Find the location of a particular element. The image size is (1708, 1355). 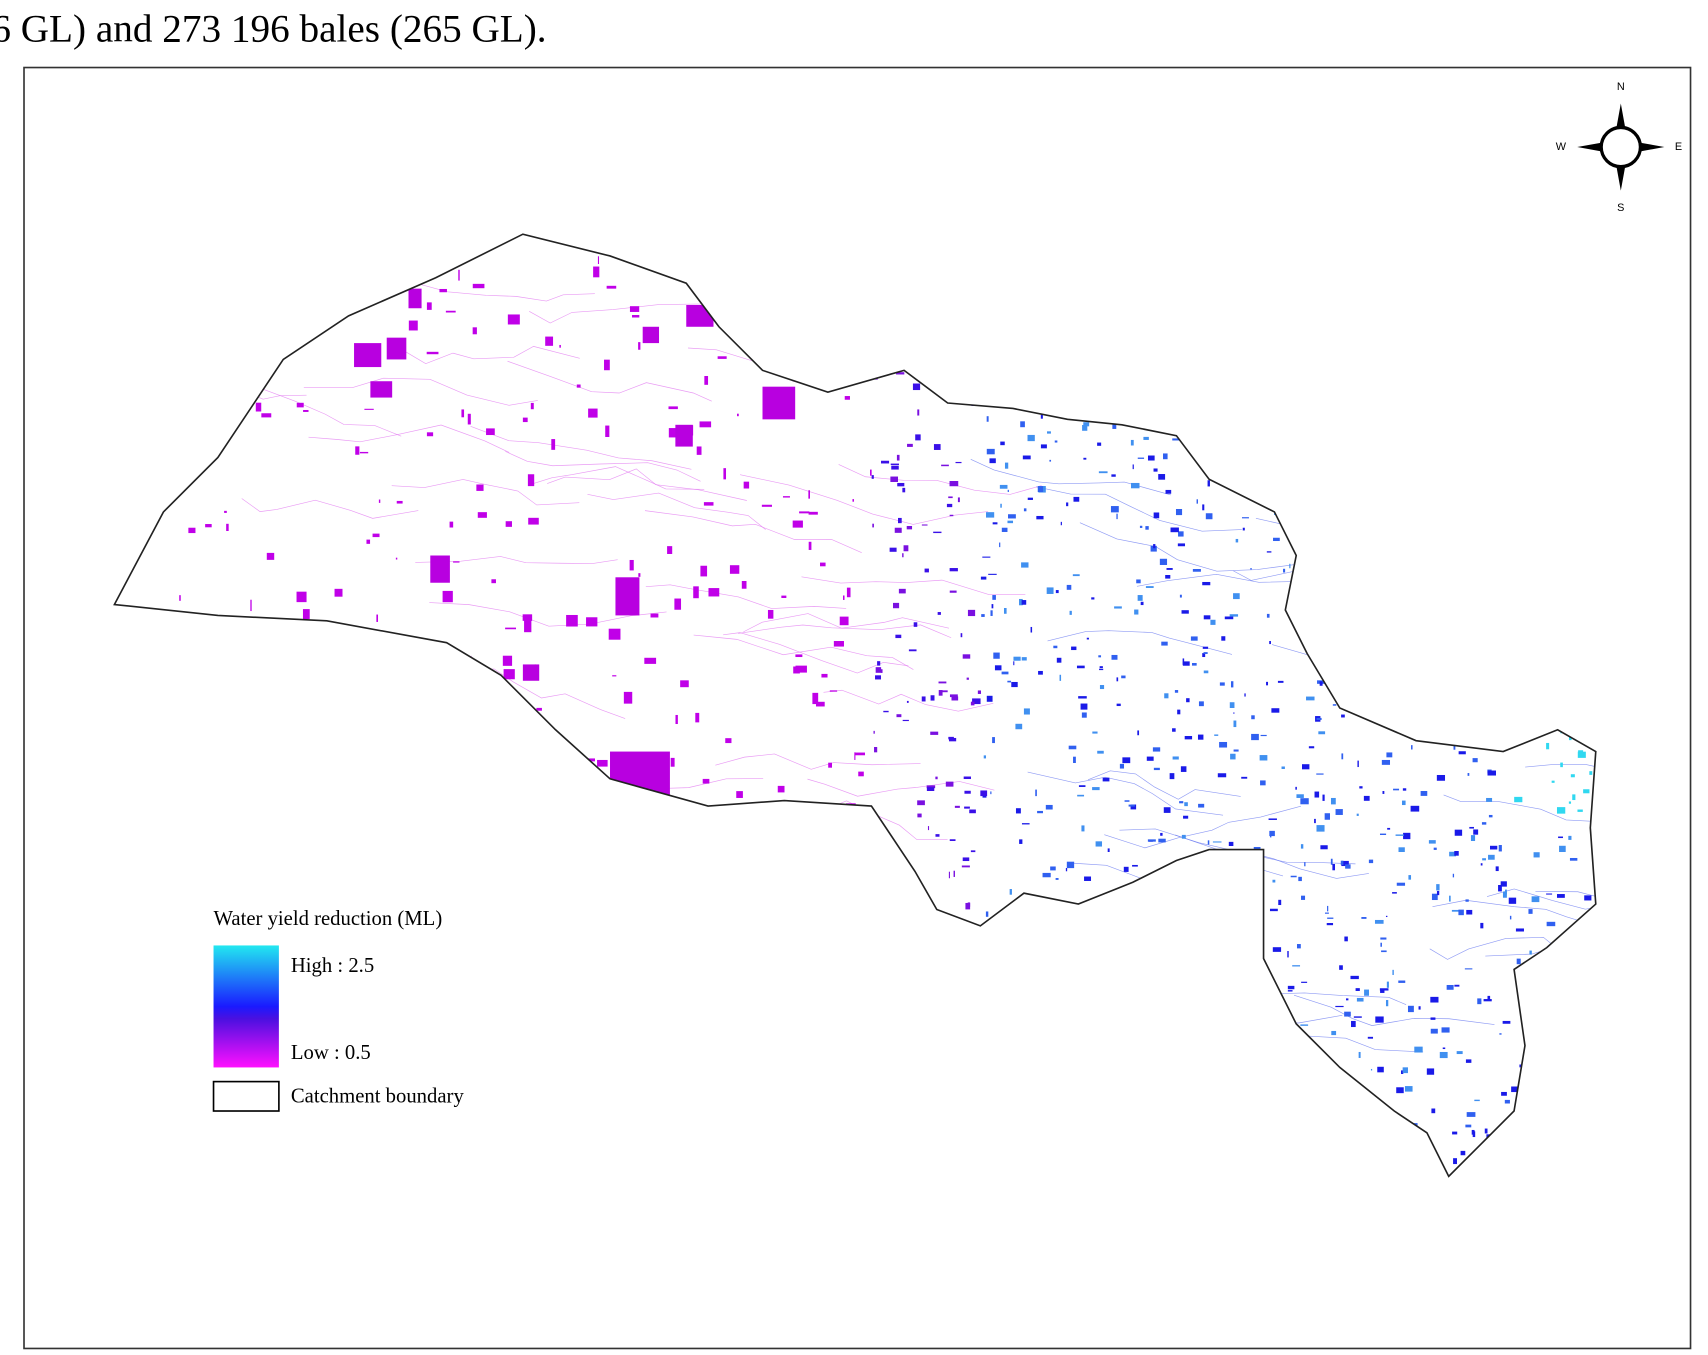

compass-s: S is located at coordinates (1620, 208).